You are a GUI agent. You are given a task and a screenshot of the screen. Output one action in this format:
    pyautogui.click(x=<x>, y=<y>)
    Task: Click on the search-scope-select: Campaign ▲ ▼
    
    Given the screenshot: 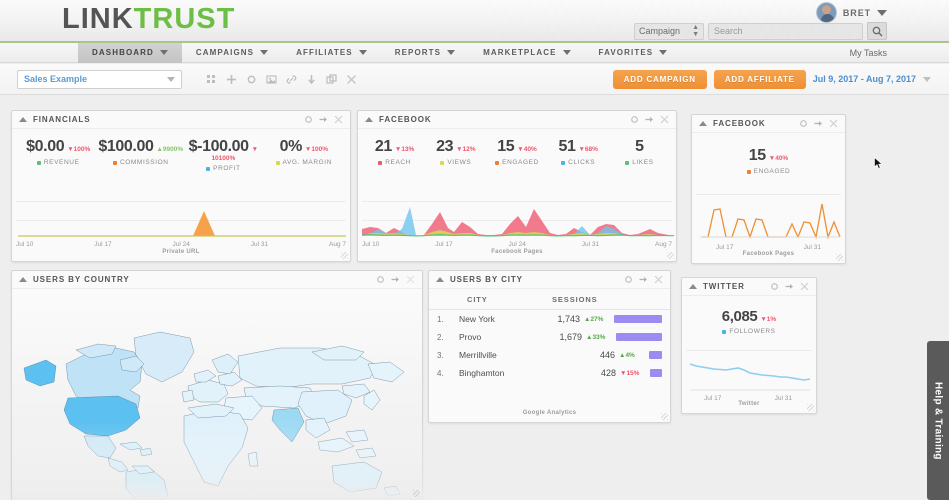 What is the action you would take?
    pyautogui.click(x=669, y=31)
    